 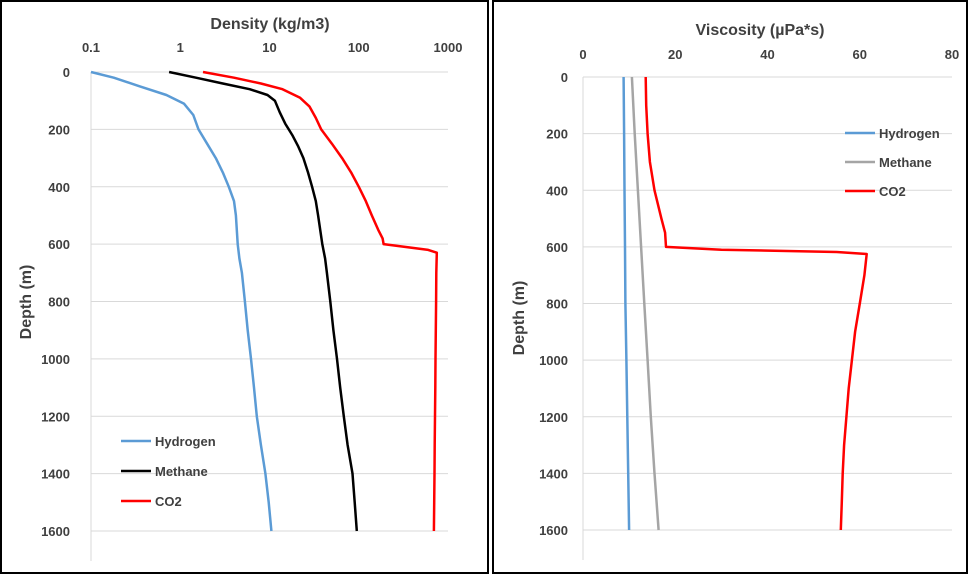 I want to click on viscosity-y-tick-label: 200, so click(x=557, y=134).